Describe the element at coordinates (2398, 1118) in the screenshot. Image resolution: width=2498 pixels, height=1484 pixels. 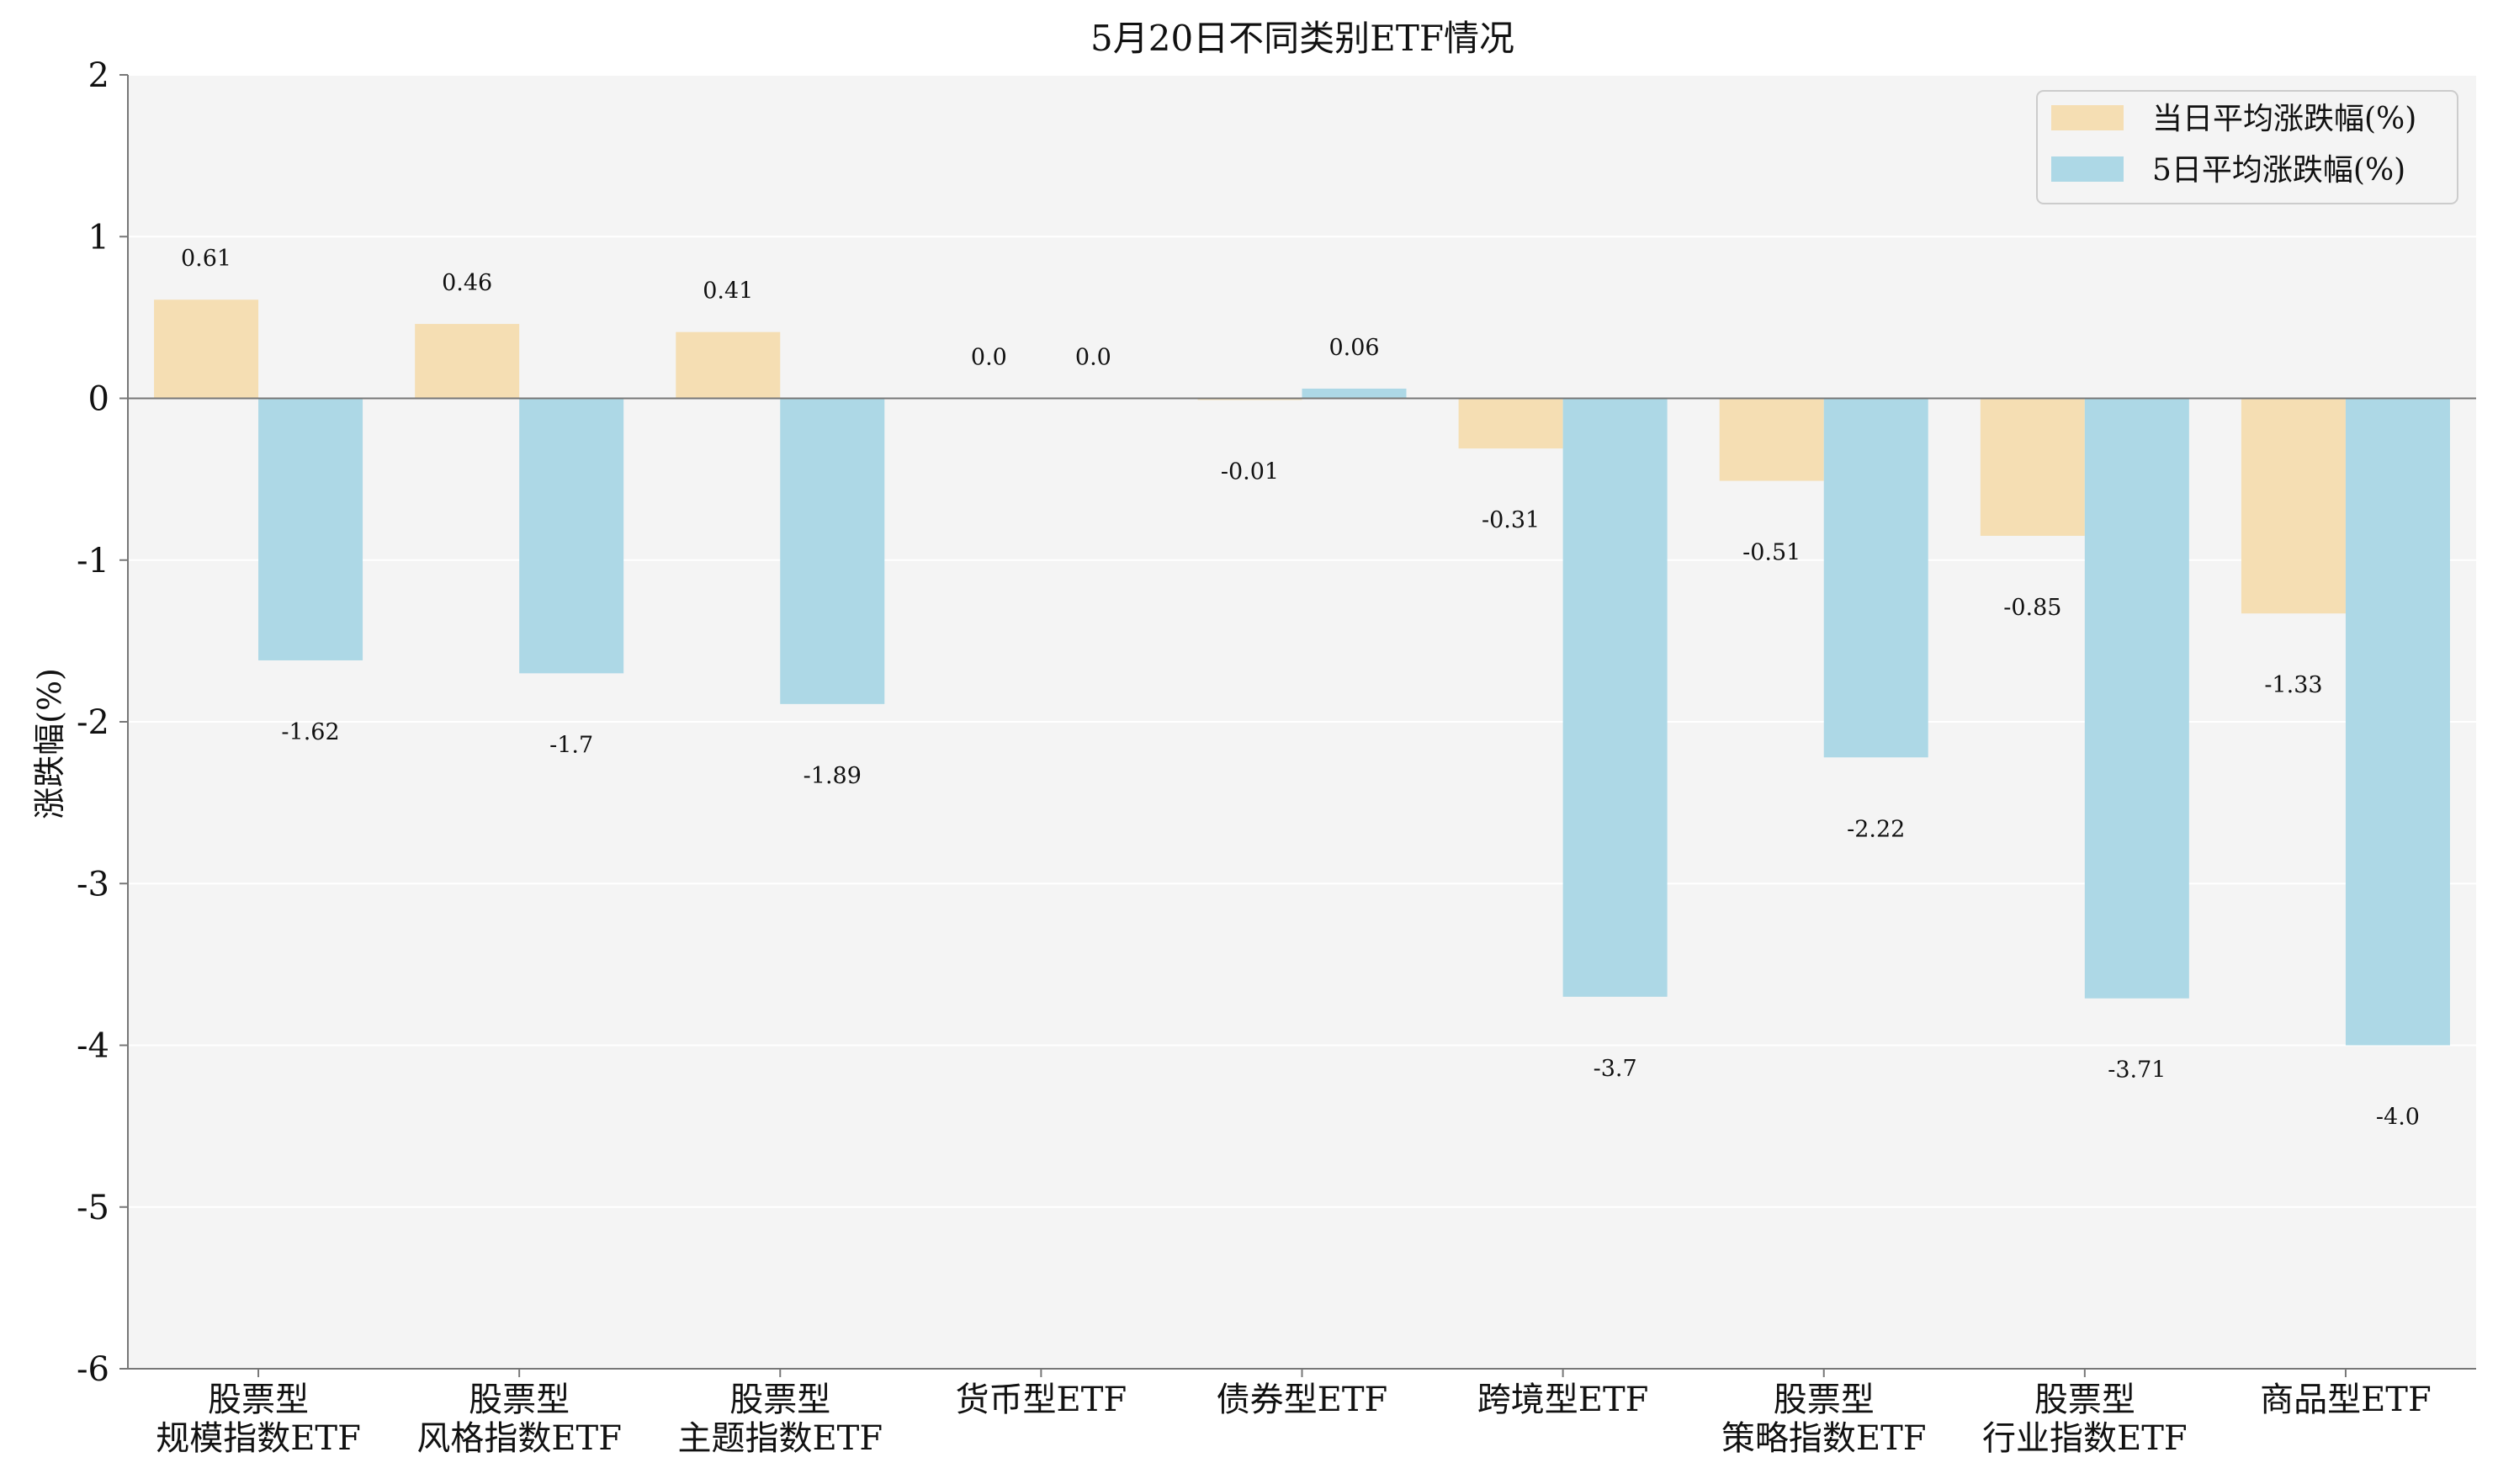
I see `data-label-5day: -4.0` at that location.